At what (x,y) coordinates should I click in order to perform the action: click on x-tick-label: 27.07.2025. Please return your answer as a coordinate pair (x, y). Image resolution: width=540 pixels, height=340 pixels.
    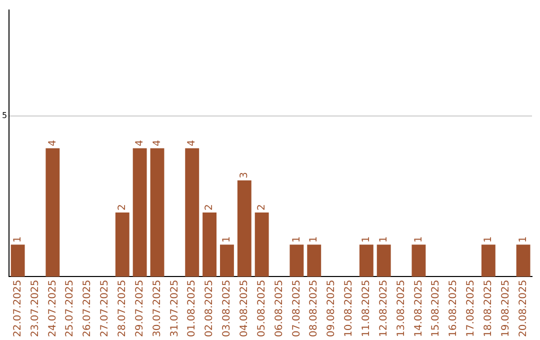
    Looking at the image, I should click on (105, 309).